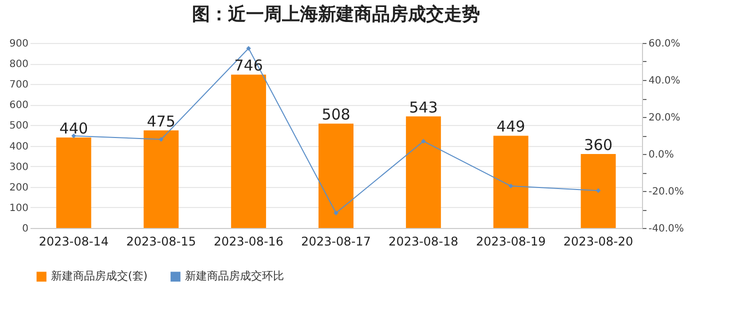 Image resolution: width=740 pixels, height=312 pixels. I want to click on data-label: 449, so click(511, 127).